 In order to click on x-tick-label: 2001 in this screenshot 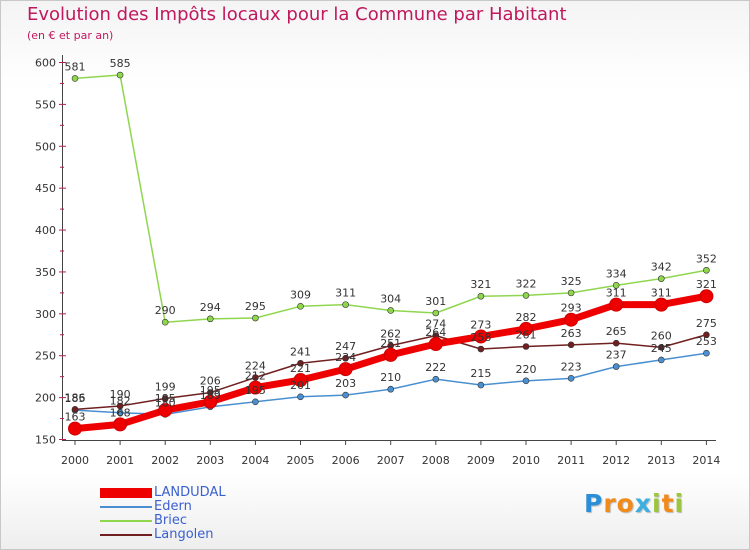, I will do `click(120, 460)`.